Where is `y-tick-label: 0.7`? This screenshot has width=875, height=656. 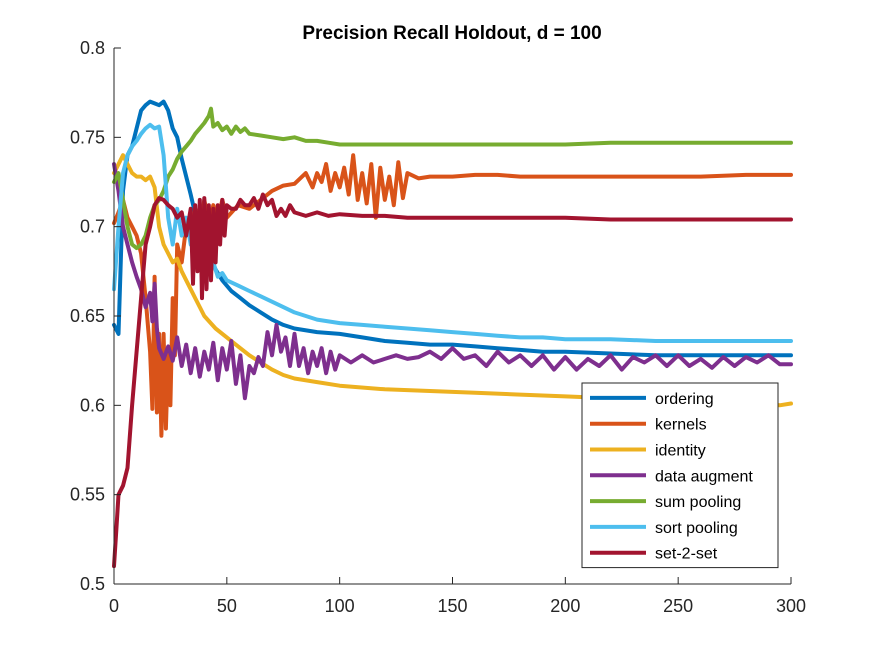
y-tick-label: 0.7 is located at coordinates (92, 227).